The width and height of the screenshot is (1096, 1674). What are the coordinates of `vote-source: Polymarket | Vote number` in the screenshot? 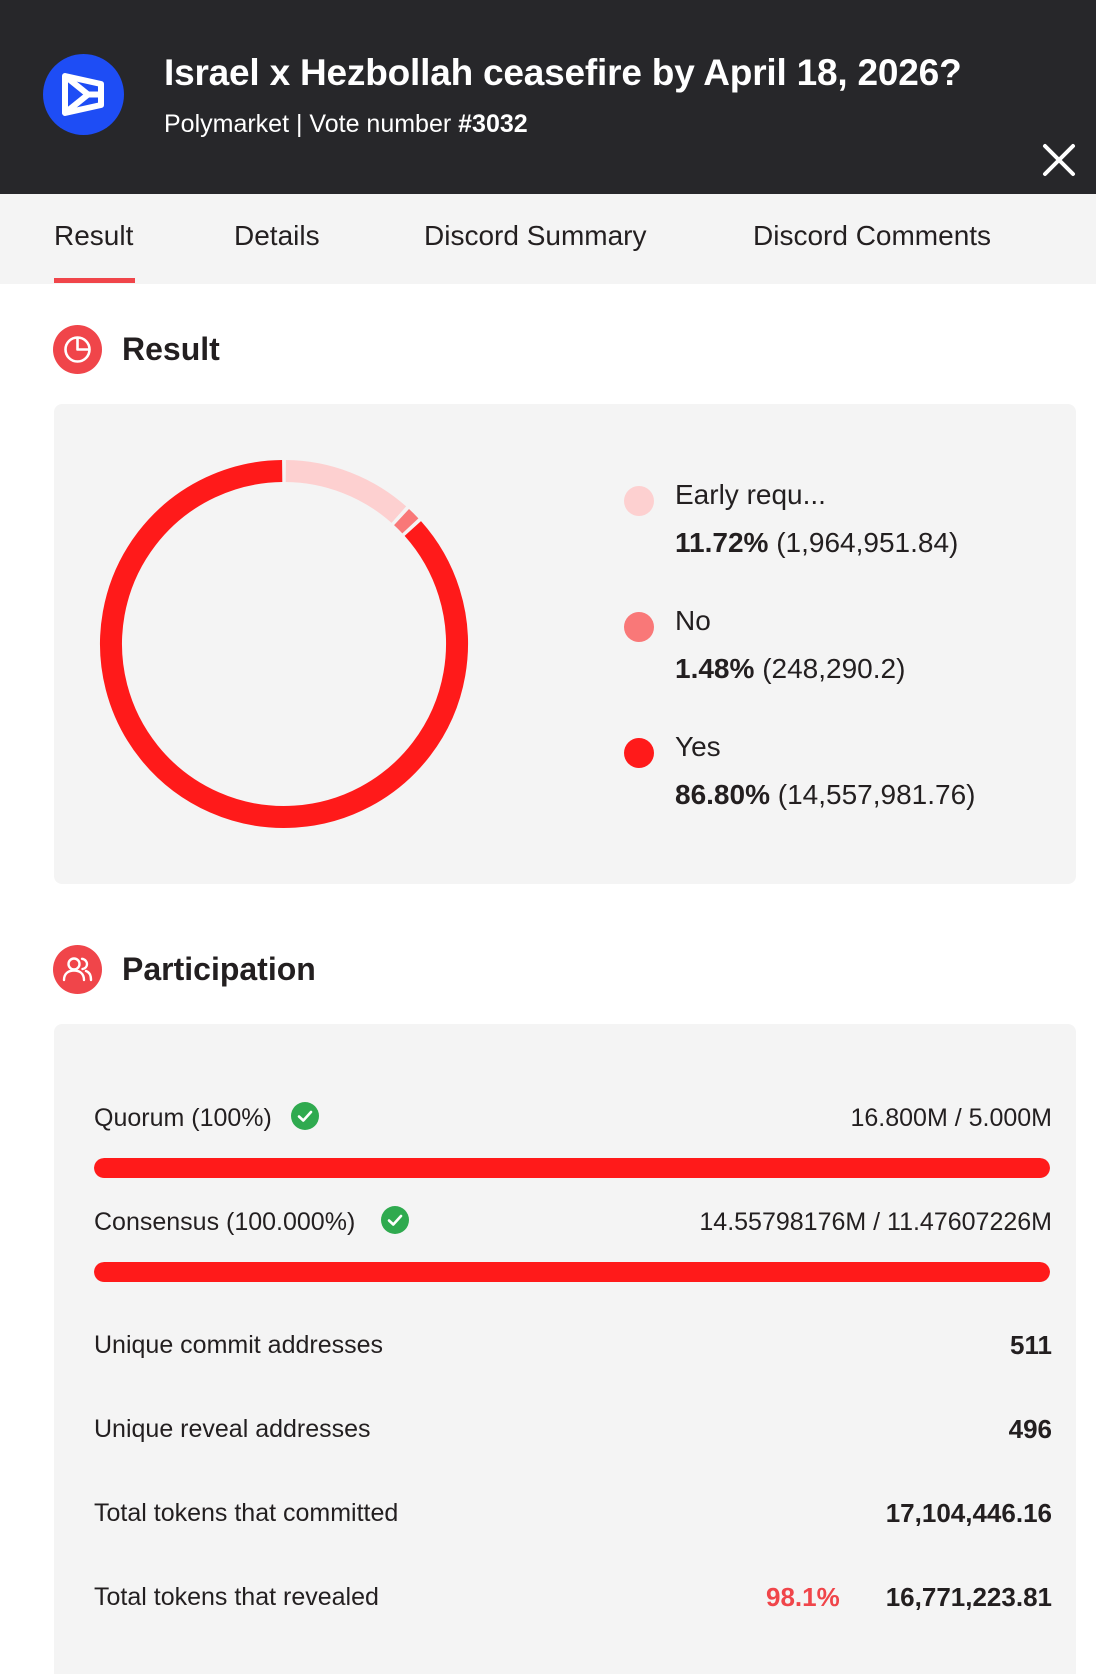 It's located at (311, 124).